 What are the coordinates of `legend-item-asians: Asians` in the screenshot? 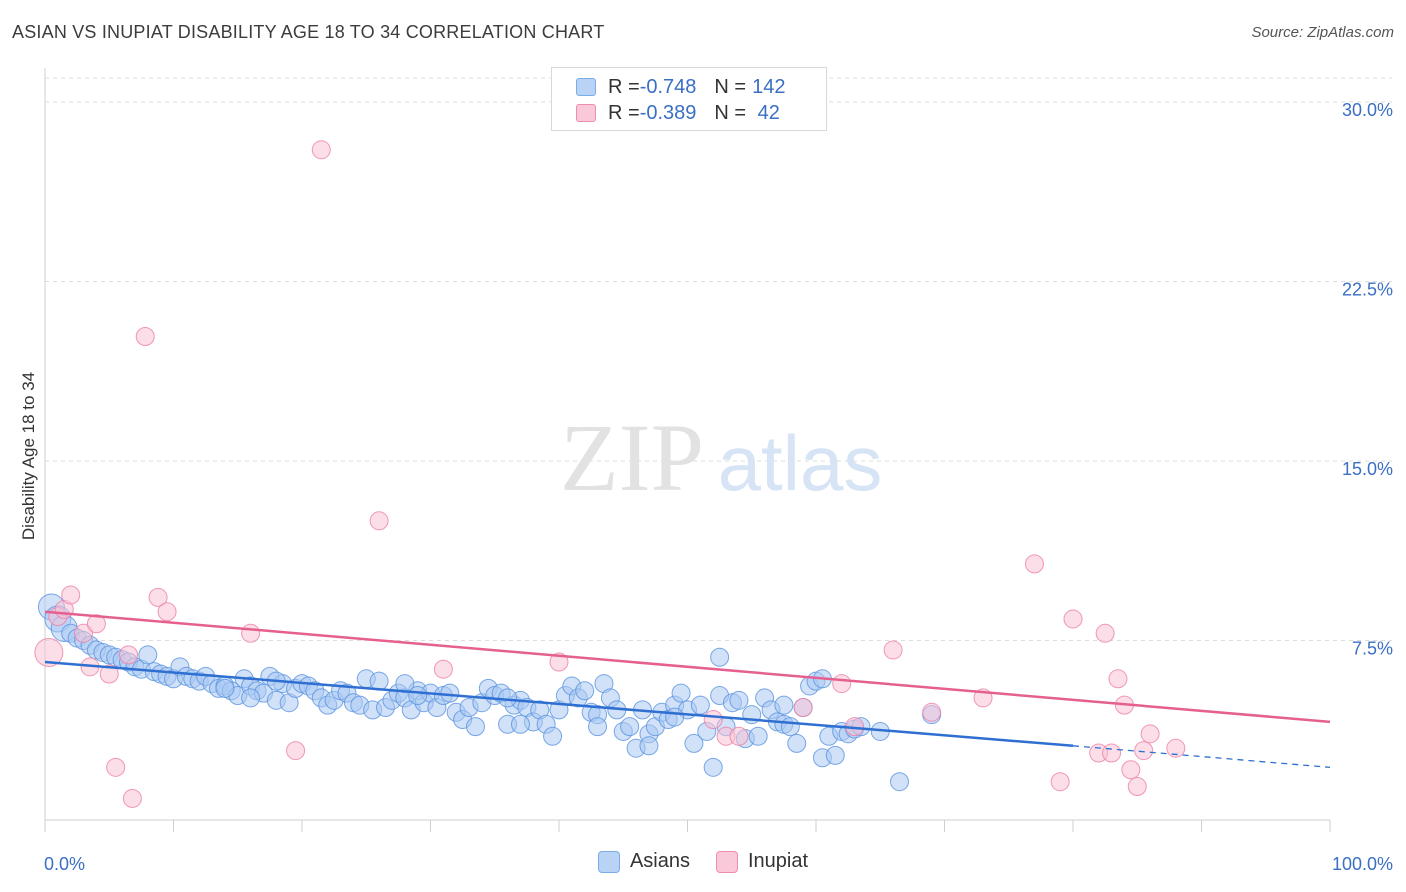 It's located at (643, 861).